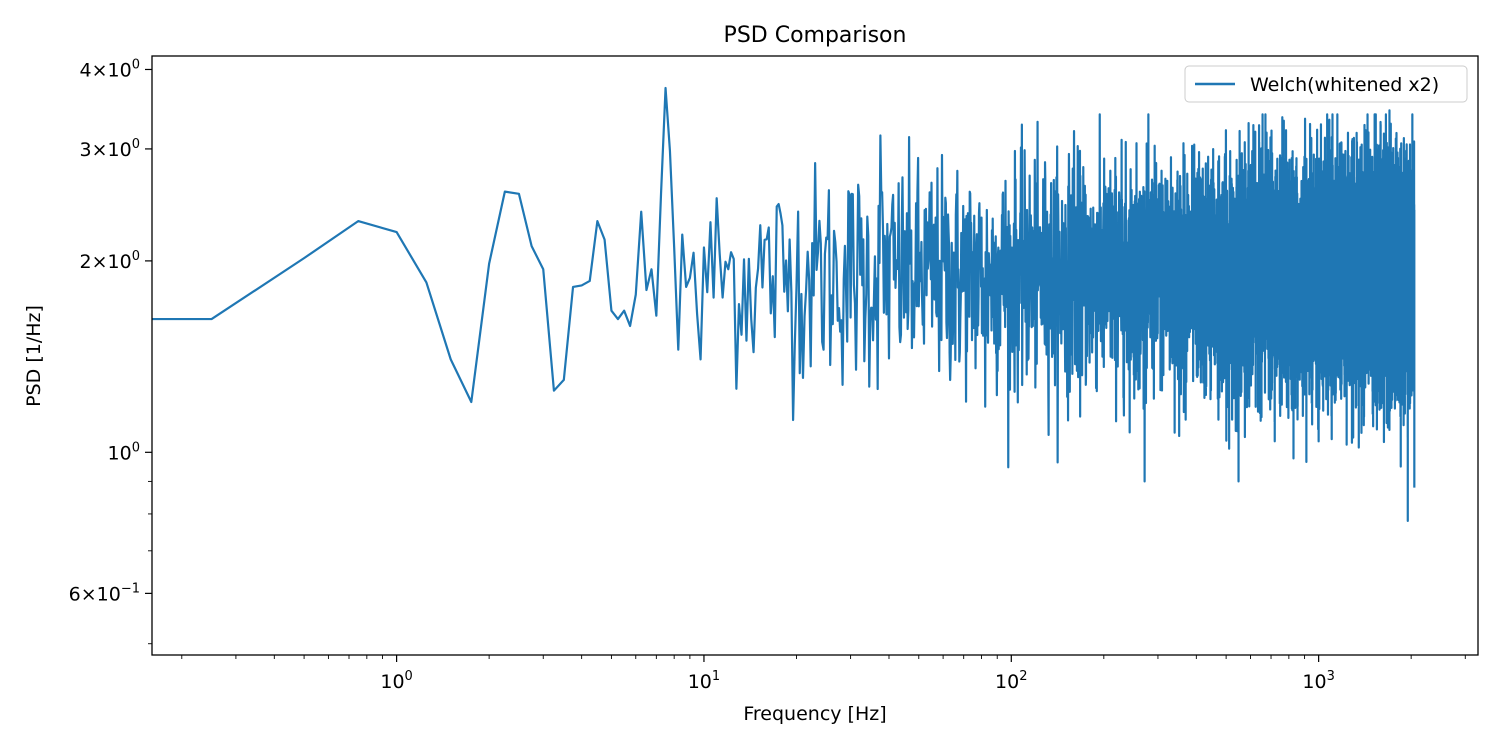 This screenshot has height=755, width=1500. I want to click on y-axis-label: PSD [1/Hz], so click(34, 356).